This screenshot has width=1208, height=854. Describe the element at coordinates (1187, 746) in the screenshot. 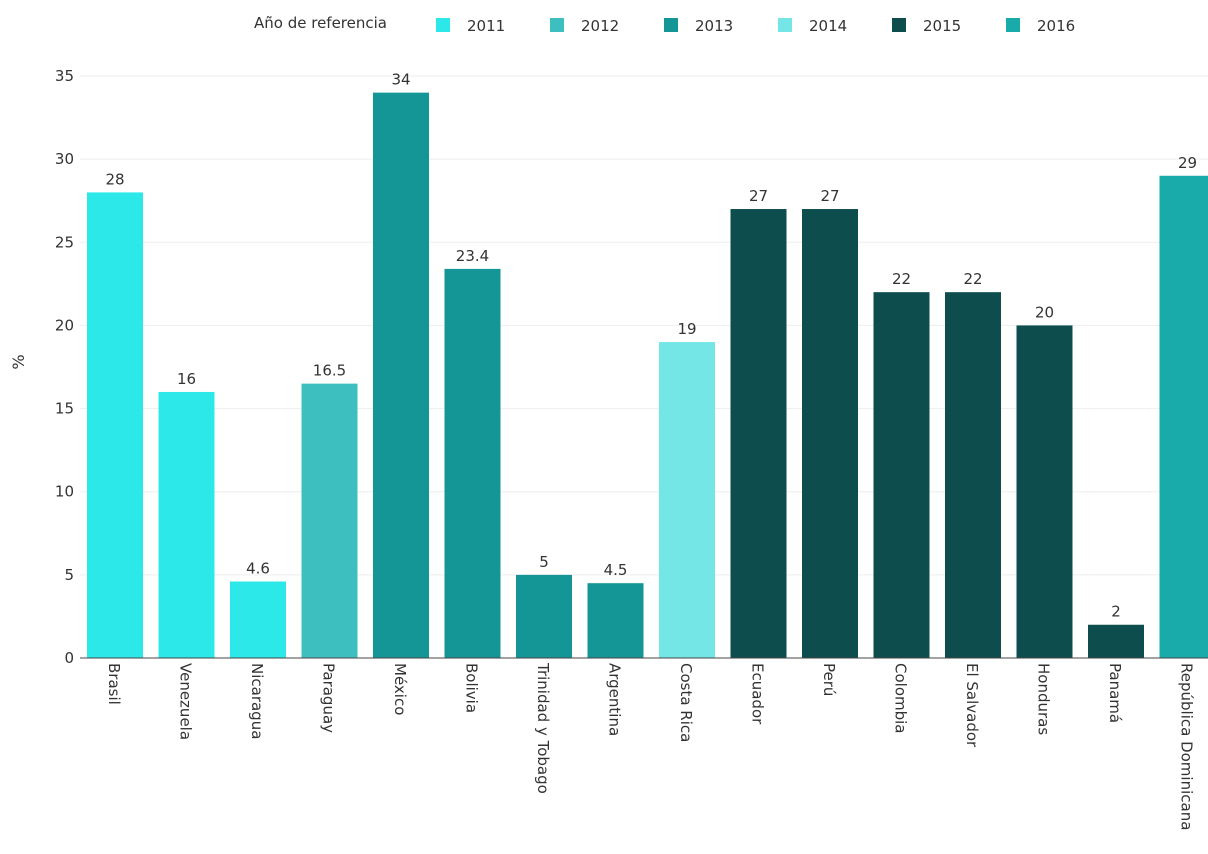

I see `x-tick-label-rep-blica-dominicana: República Dominicana` at that location.